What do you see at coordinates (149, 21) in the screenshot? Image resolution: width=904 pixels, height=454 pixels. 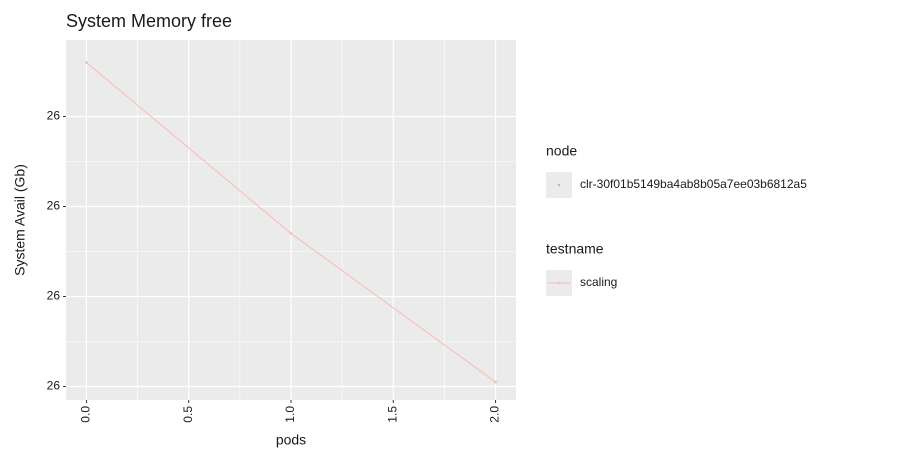 I see `chart-title: System Memory free` at bounding box center [149, 21].